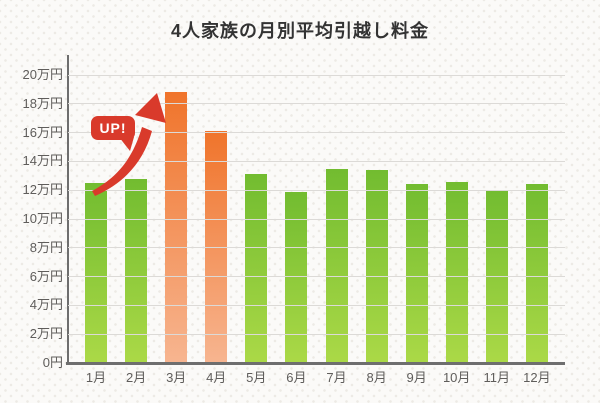  I want to click on x-tick-label-12月: 12月, so click(537, 377).